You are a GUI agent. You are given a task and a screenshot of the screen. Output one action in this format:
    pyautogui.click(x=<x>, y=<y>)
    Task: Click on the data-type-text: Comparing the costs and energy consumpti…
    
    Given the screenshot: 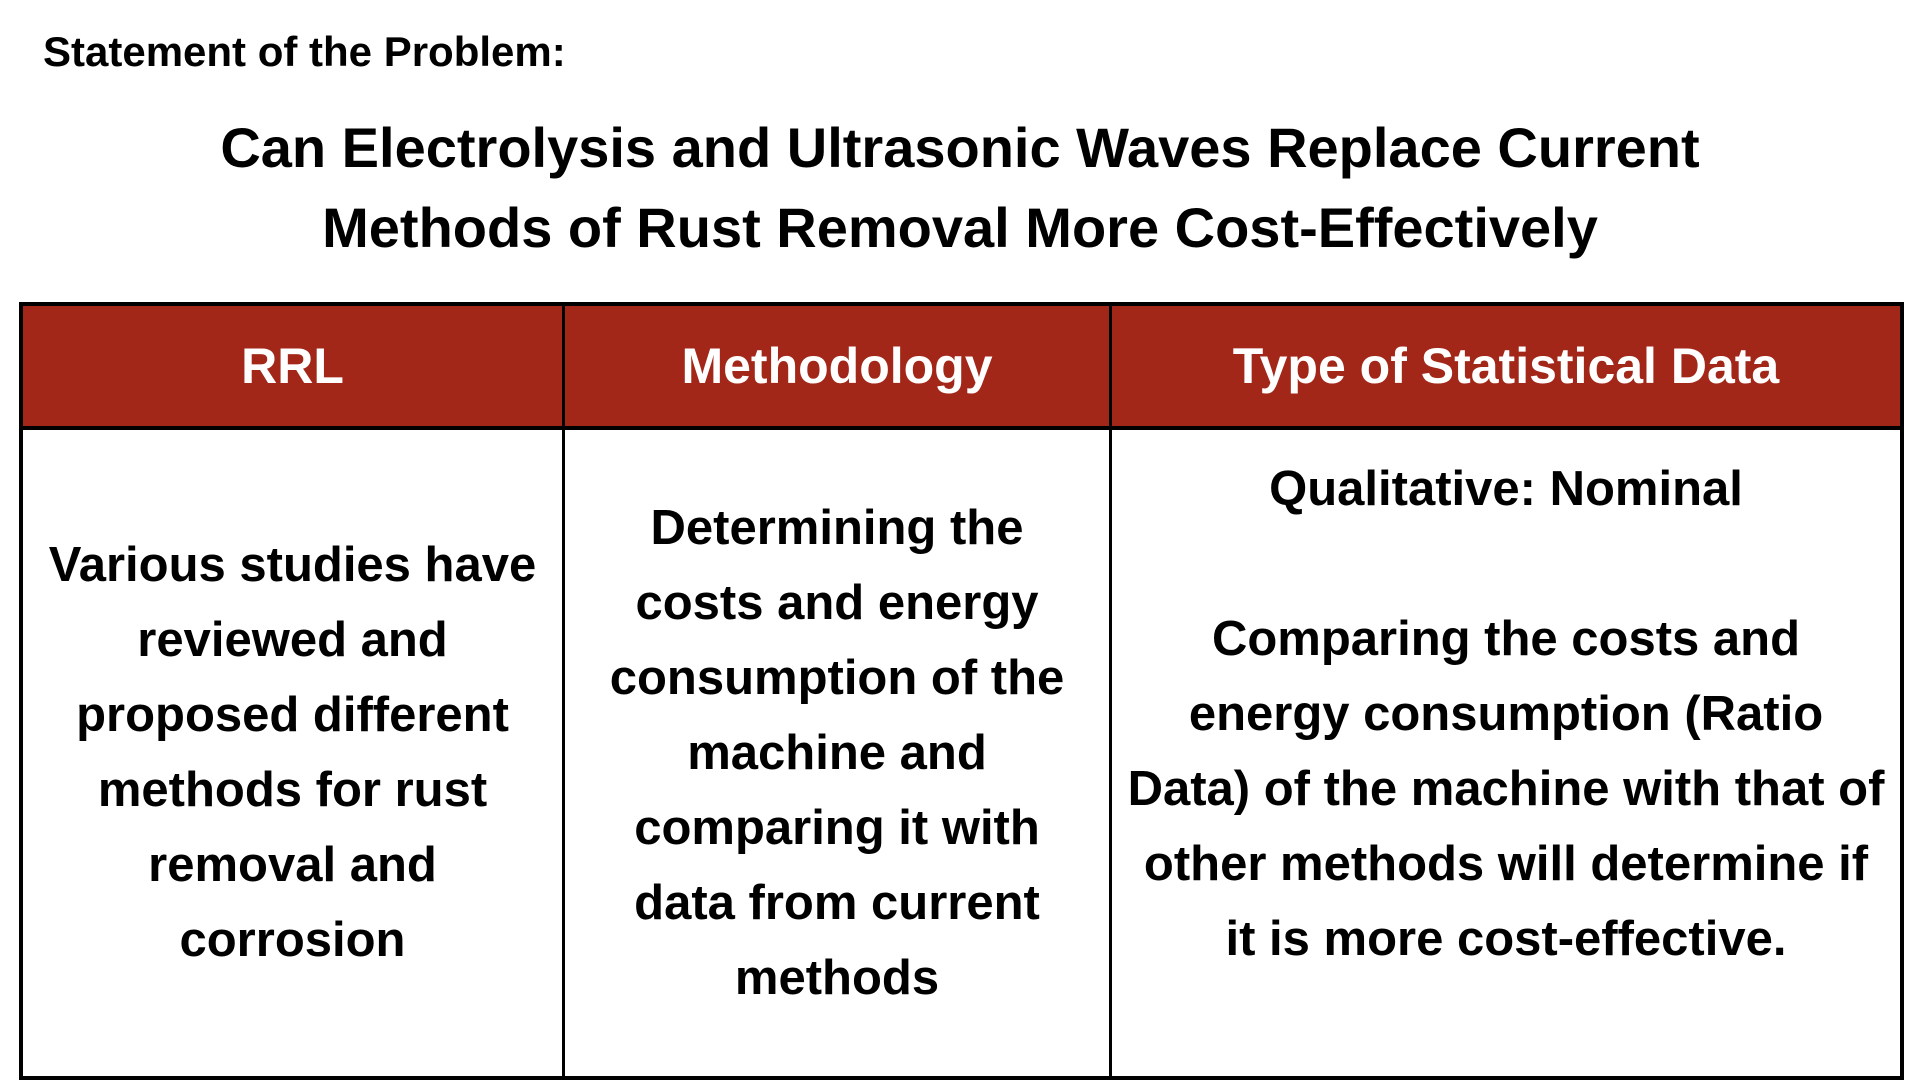 What is the action you would take?
    pyautogui.click(x=1506, y=789)
    